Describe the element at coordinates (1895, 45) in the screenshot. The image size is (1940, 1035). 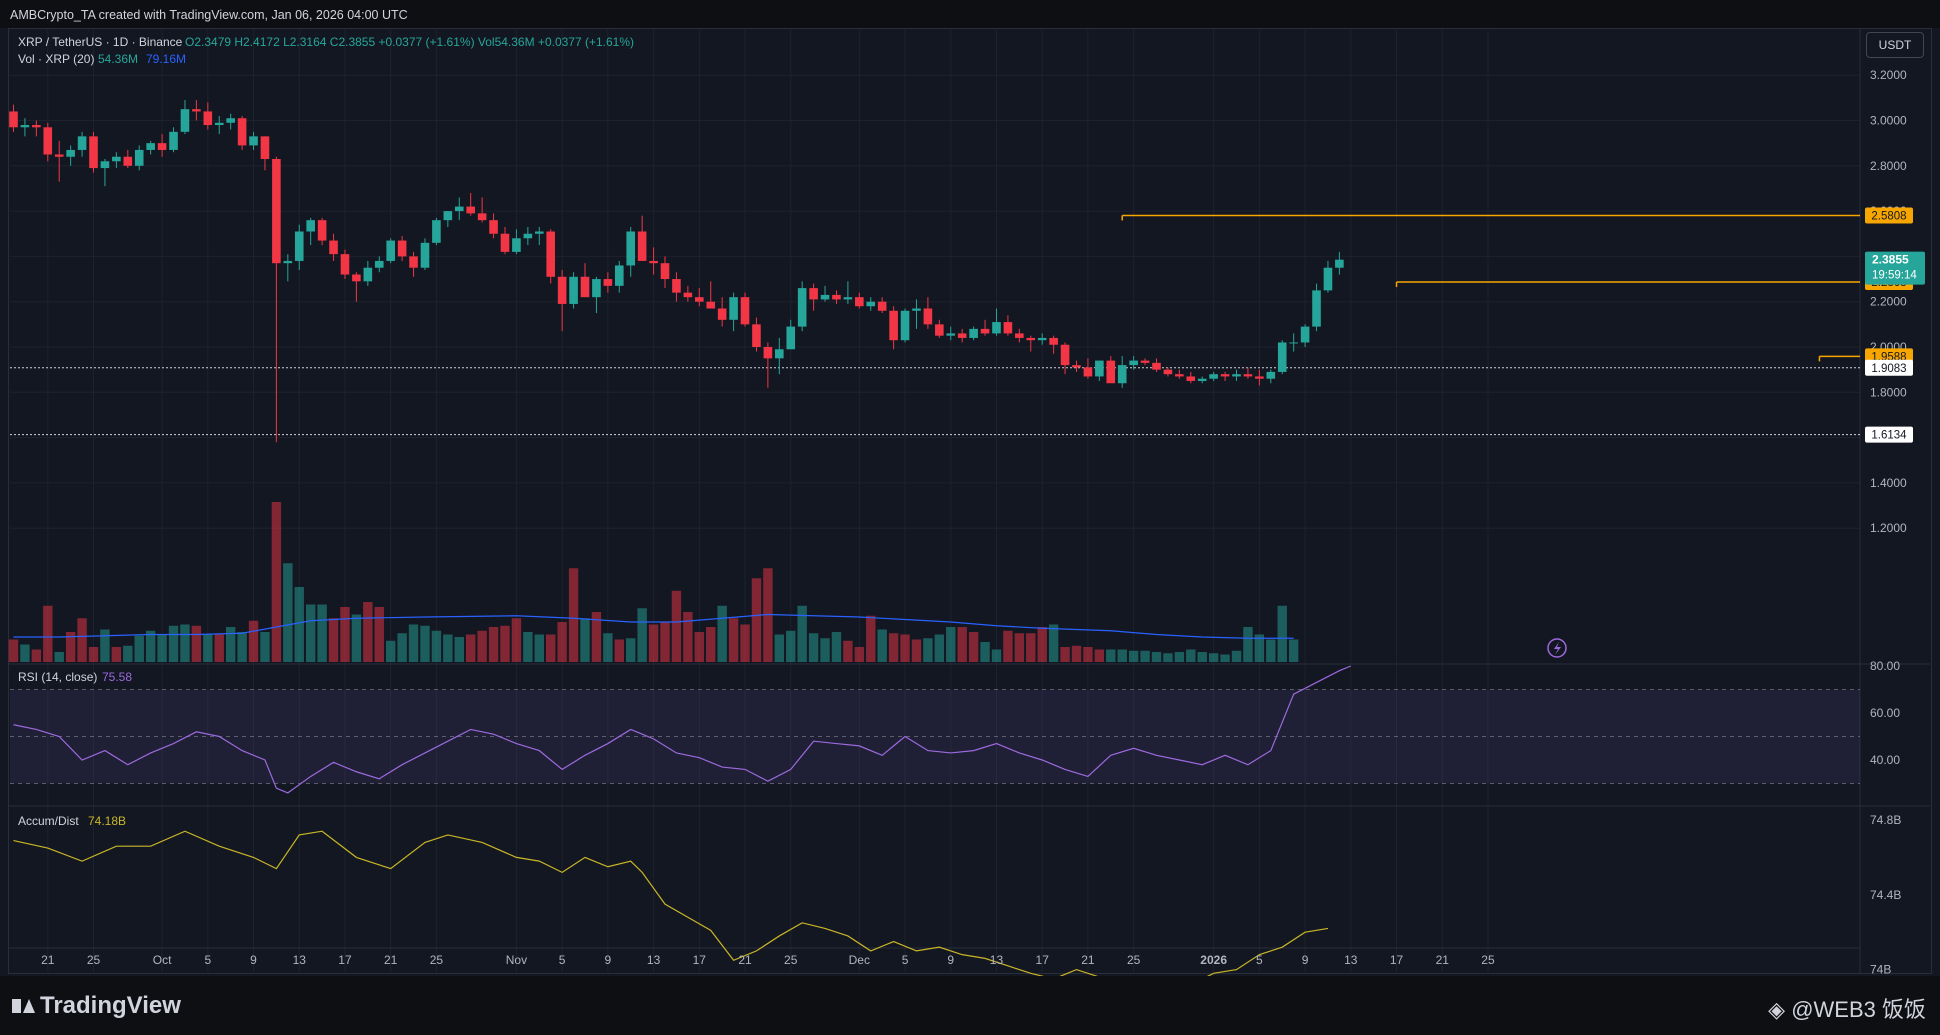
I see `currency-button: USDT` at that location.